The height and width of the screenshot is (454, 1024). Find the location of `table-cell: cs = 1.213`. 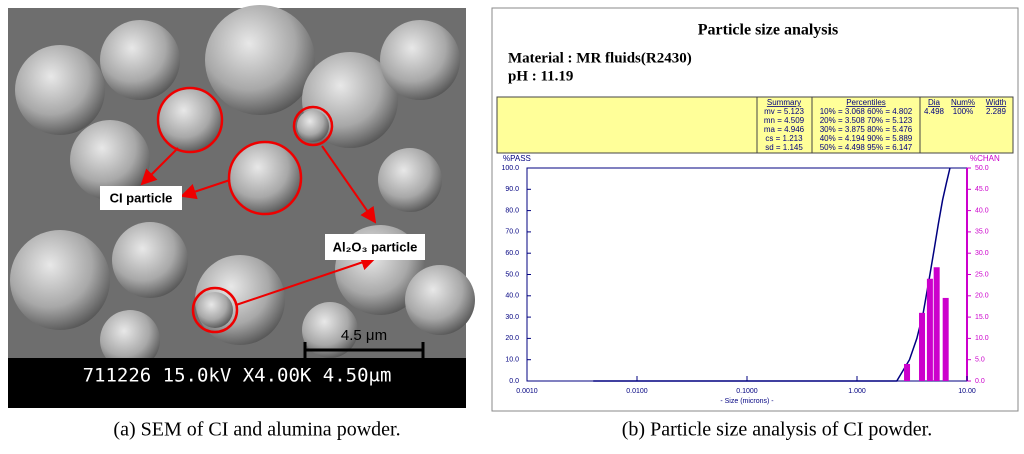

table-cell: cs = 1.213 is located at coordinates (784, 138).